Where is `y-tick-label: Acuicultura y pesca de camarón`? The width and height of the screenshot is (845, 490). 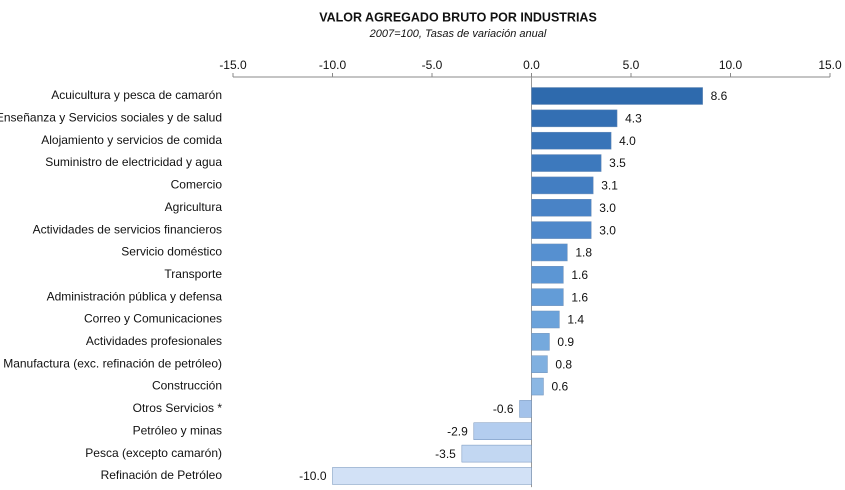 y-tick-label: Acuicultura y pesca de camarón is located at coordinates (136, 95).